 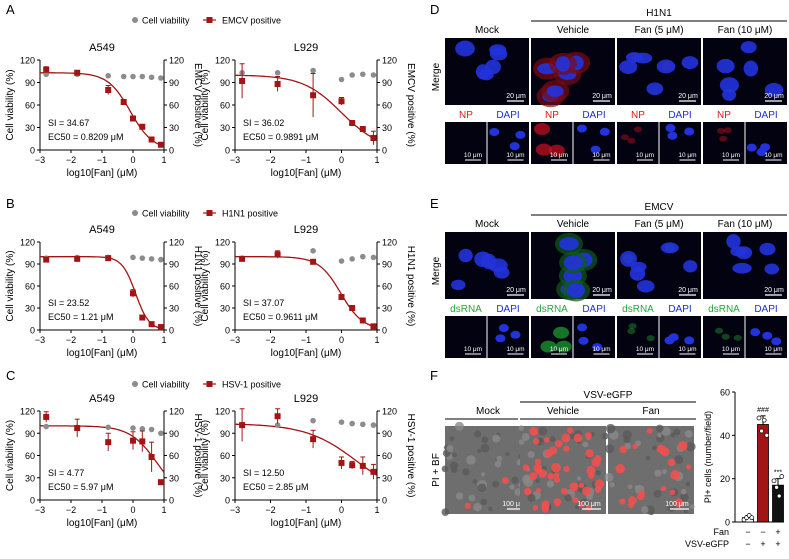 What do you see at coordinates (10, 455) in the screenshot?
I see `y-axis-label-left: Cell viability (%)` at bounding box center [10, 455].